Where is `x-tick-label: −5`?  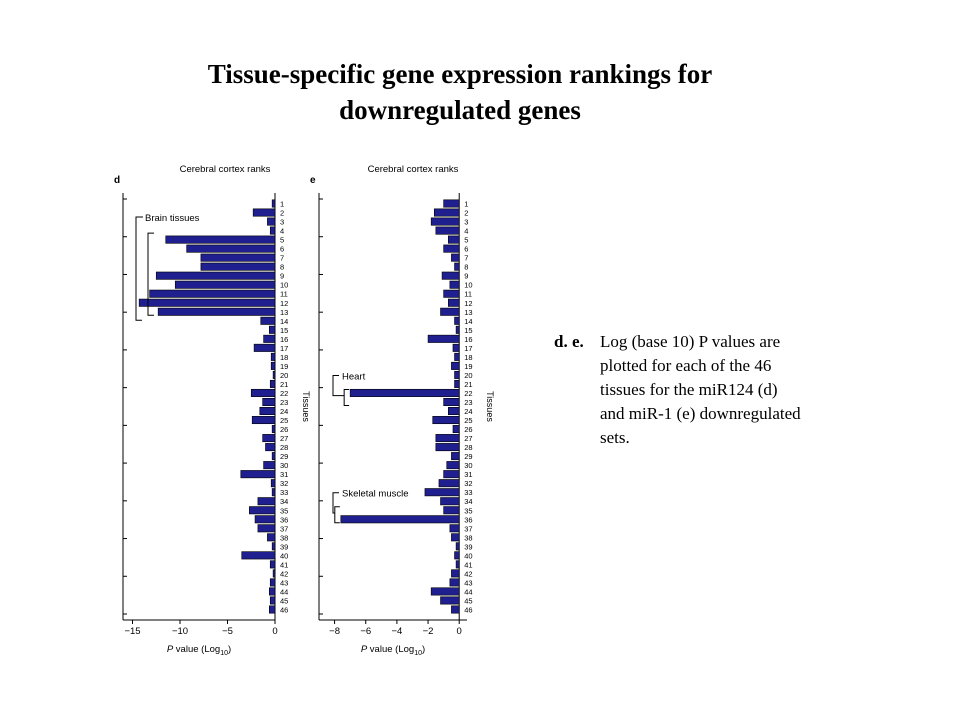 x-tick-label: −5 is located at coordinates (227, 631).